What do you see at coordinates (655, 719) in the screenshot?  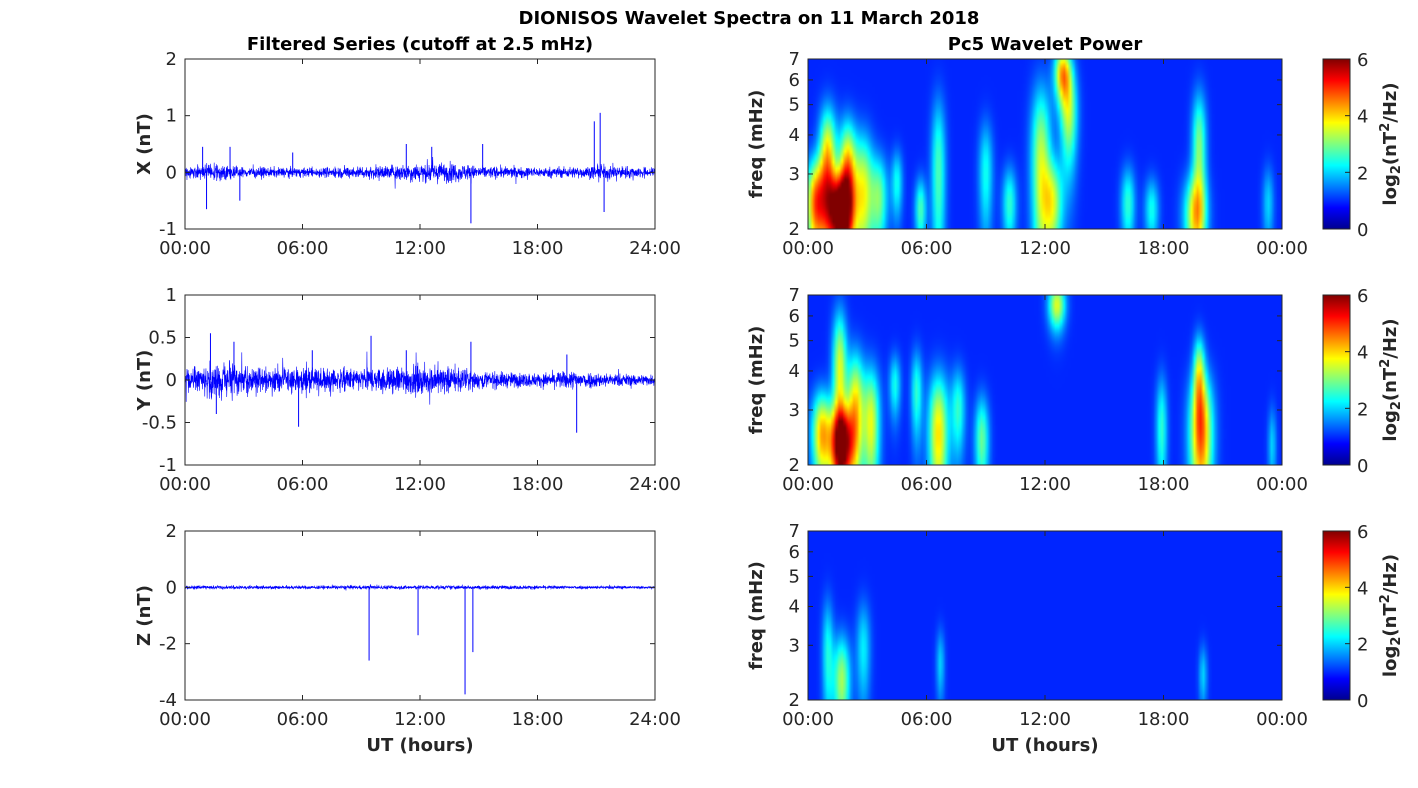 I see `series-z-xtick-label: 24:00` at bounding box center [655, 719].